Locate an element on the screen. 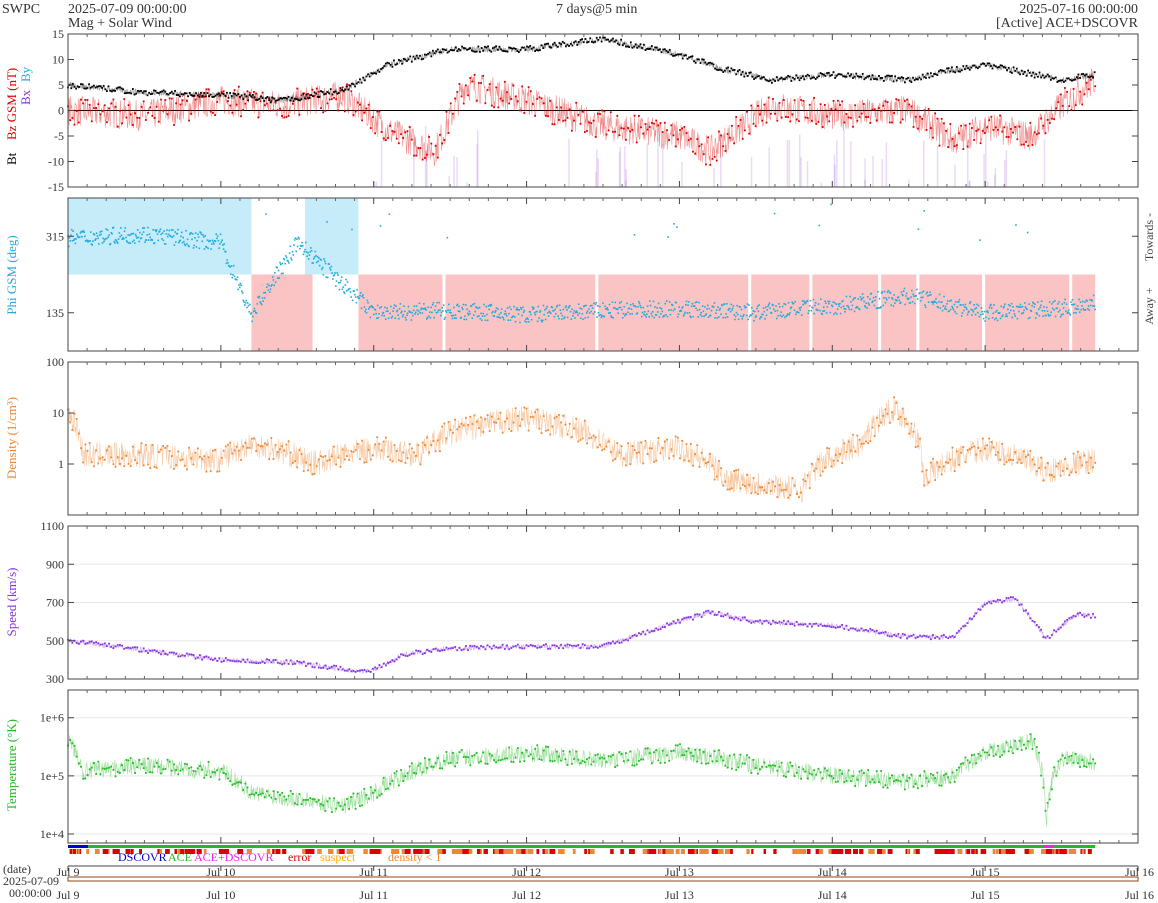 The height and width of the screenshot is (903, 1158). mag-ytick-label: -15 is located at coordinates (56, 187).